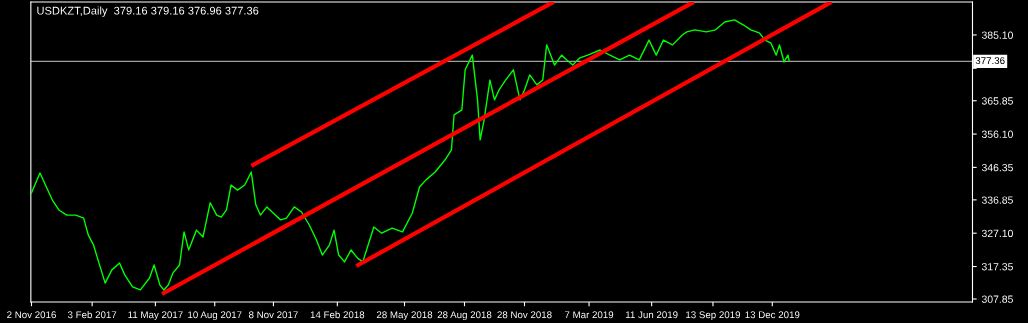 Image resolution: width=1028 pixels, height=323 pixels. Describe the element at coordinates (997, 167) in the screenshot. I see `y-tick-label: 346.35` at that location.